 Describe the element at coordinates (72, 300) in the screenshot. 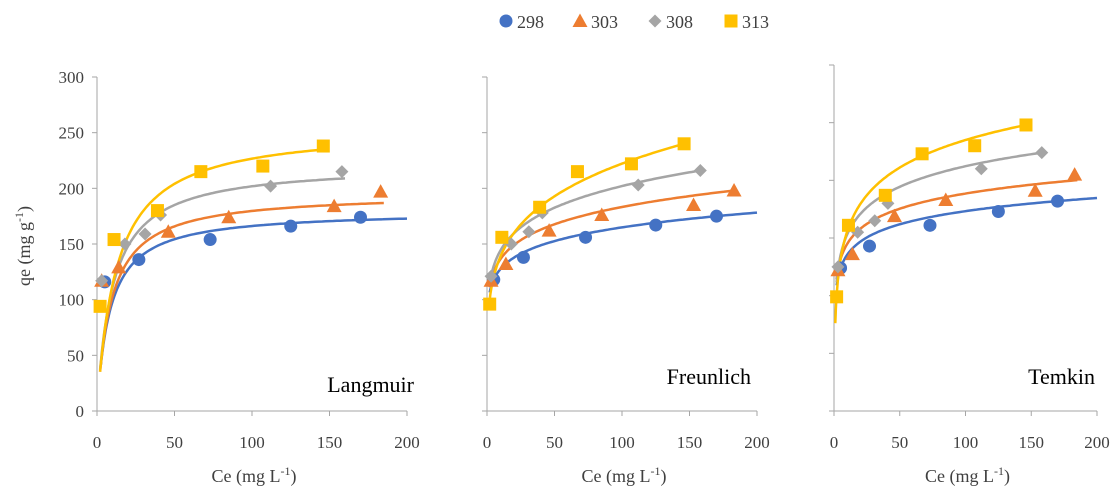

I see `y-tick-label: 100` at that location.